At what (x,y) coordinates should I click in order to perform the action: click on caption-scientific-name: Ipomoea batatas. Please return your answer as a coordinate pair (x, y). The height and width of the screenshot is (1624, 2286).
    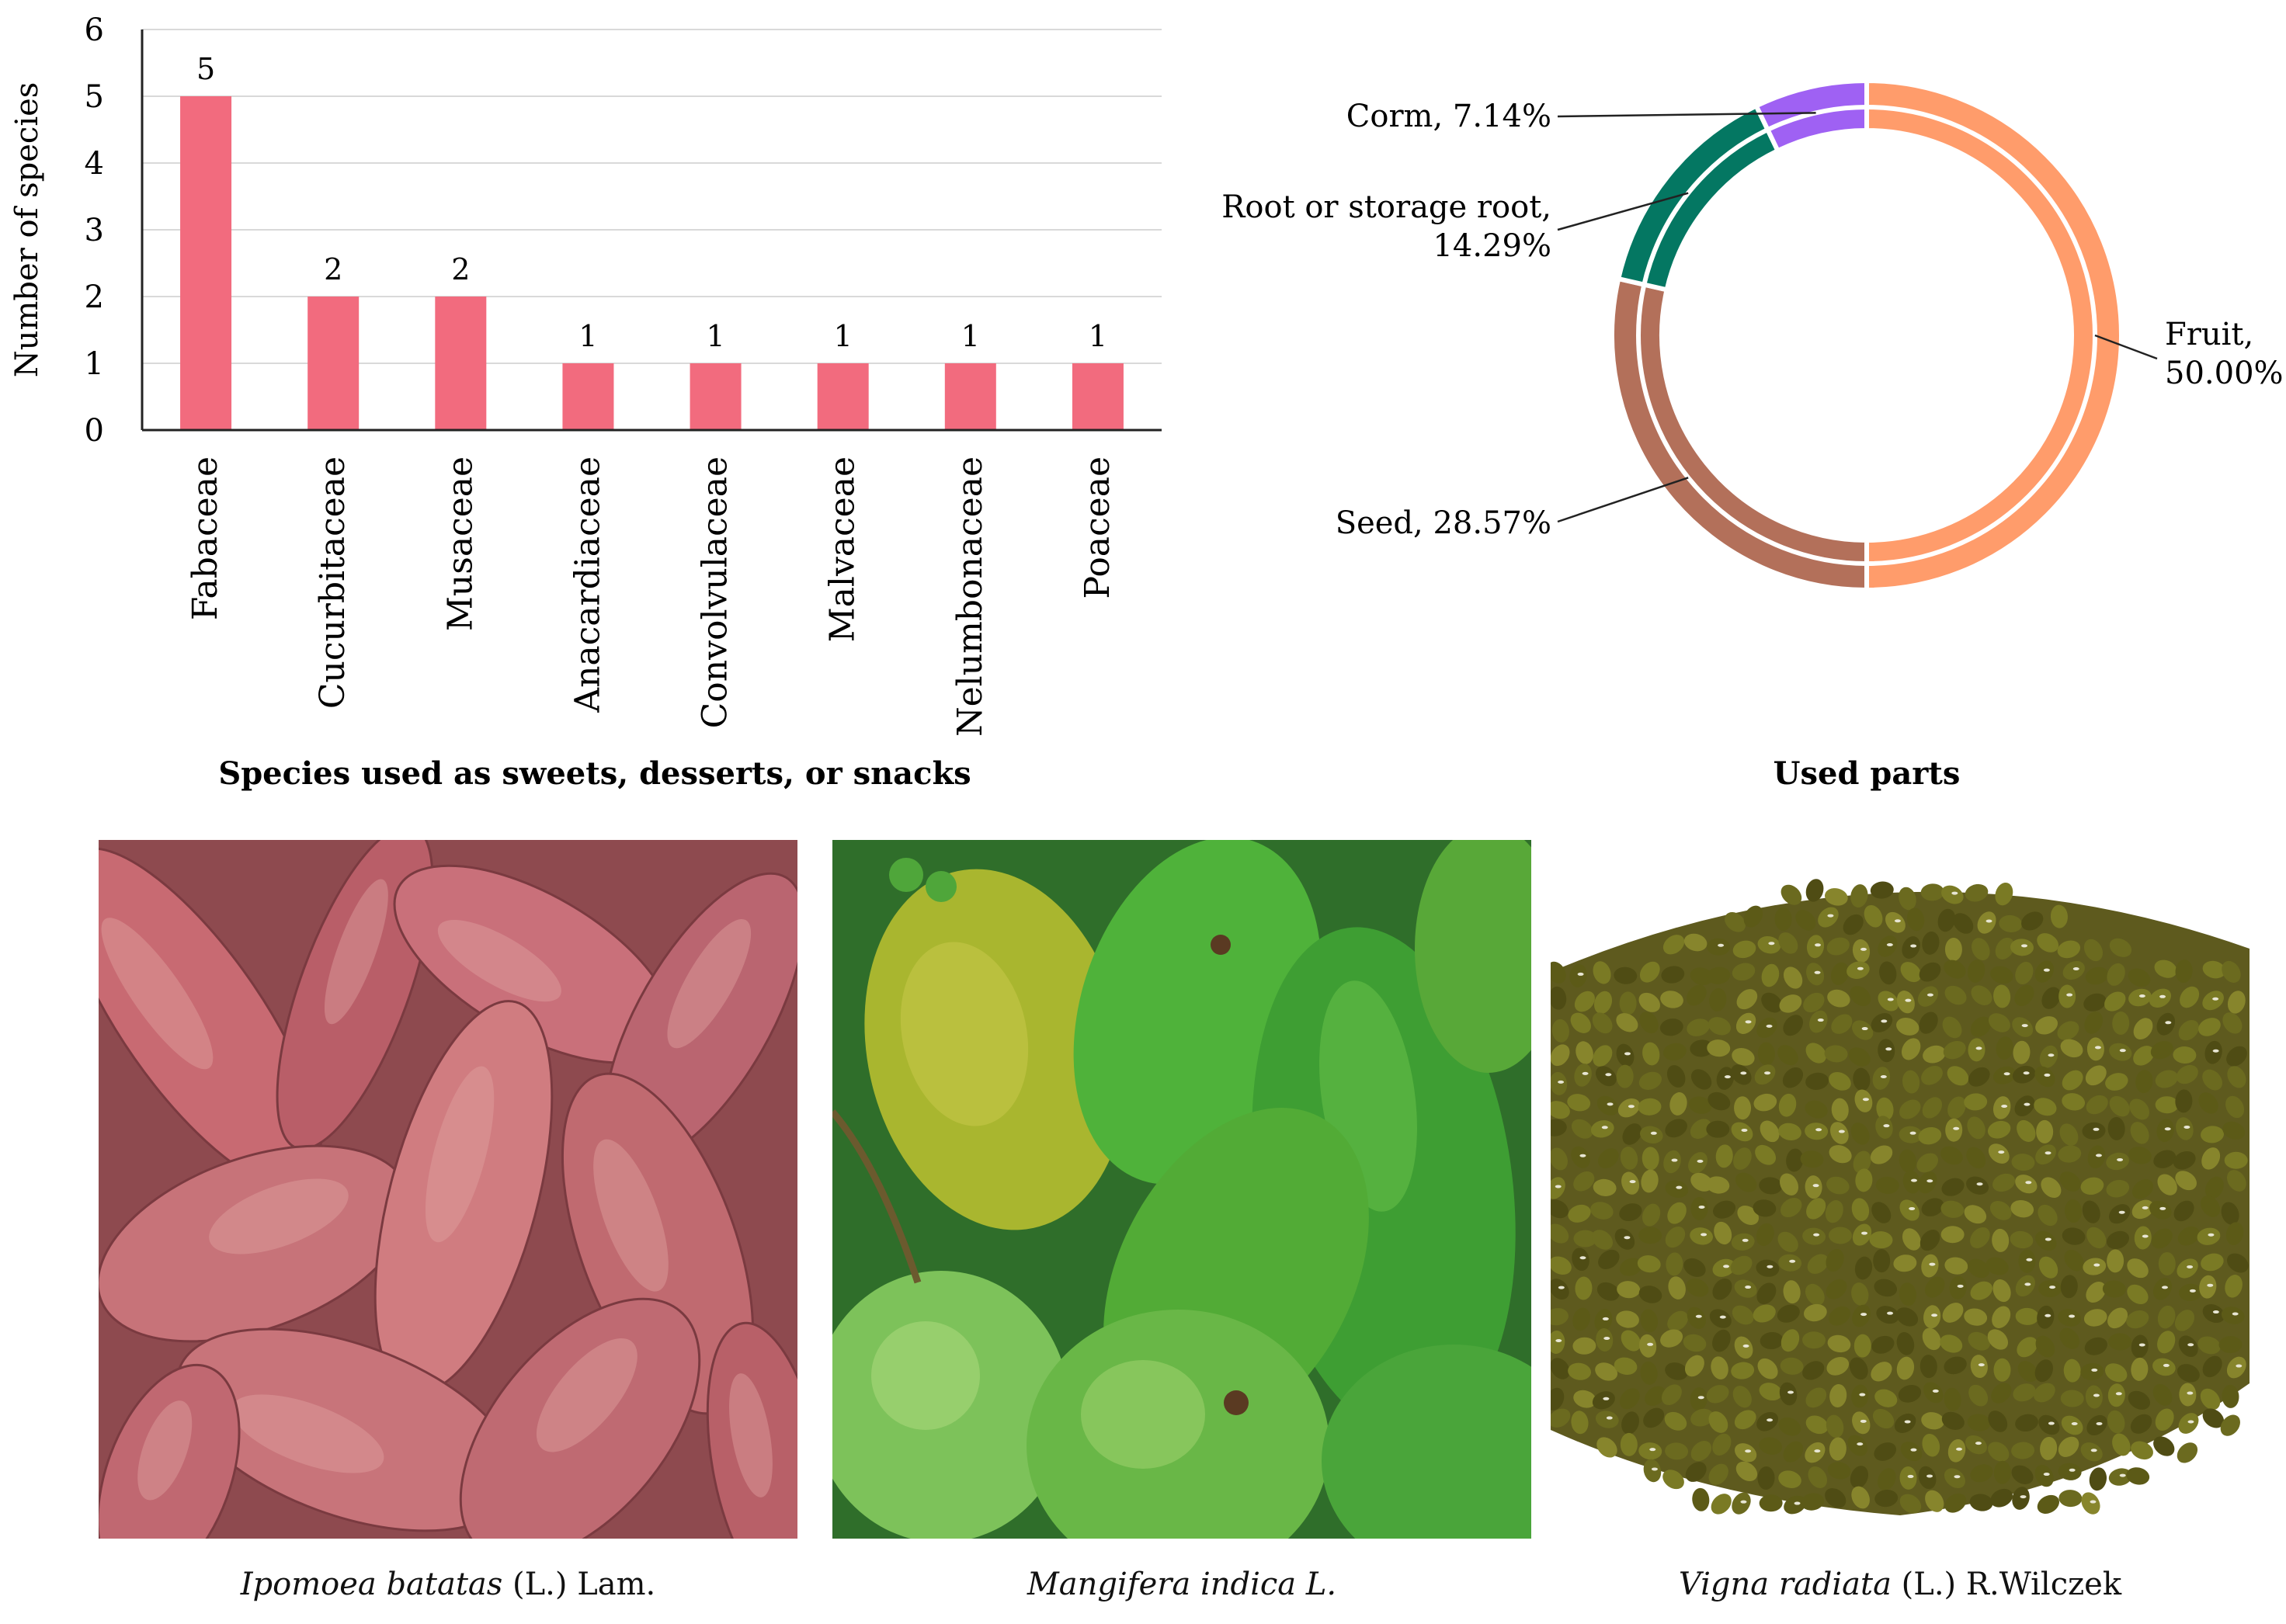
    Looking at the image, I should click on (372, 1584).